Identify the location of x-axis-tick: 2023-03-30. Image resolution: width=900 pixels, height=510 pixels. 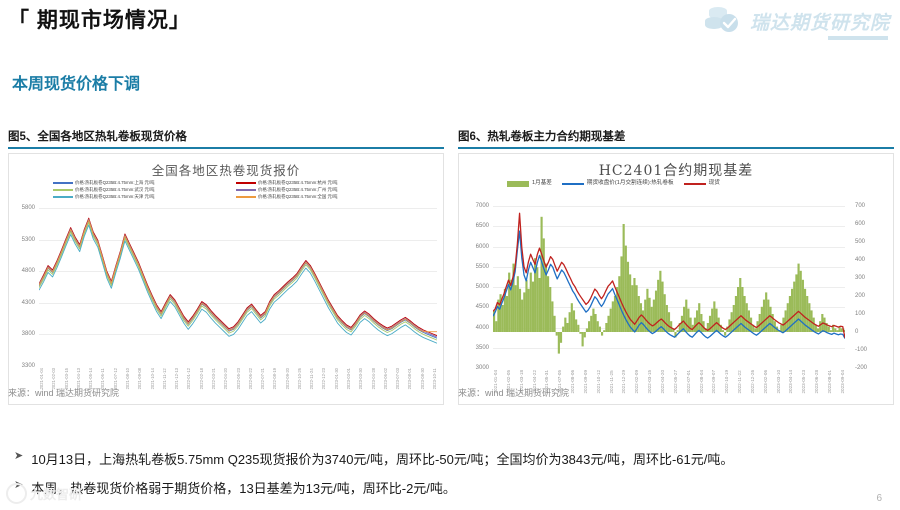
(361, 379).